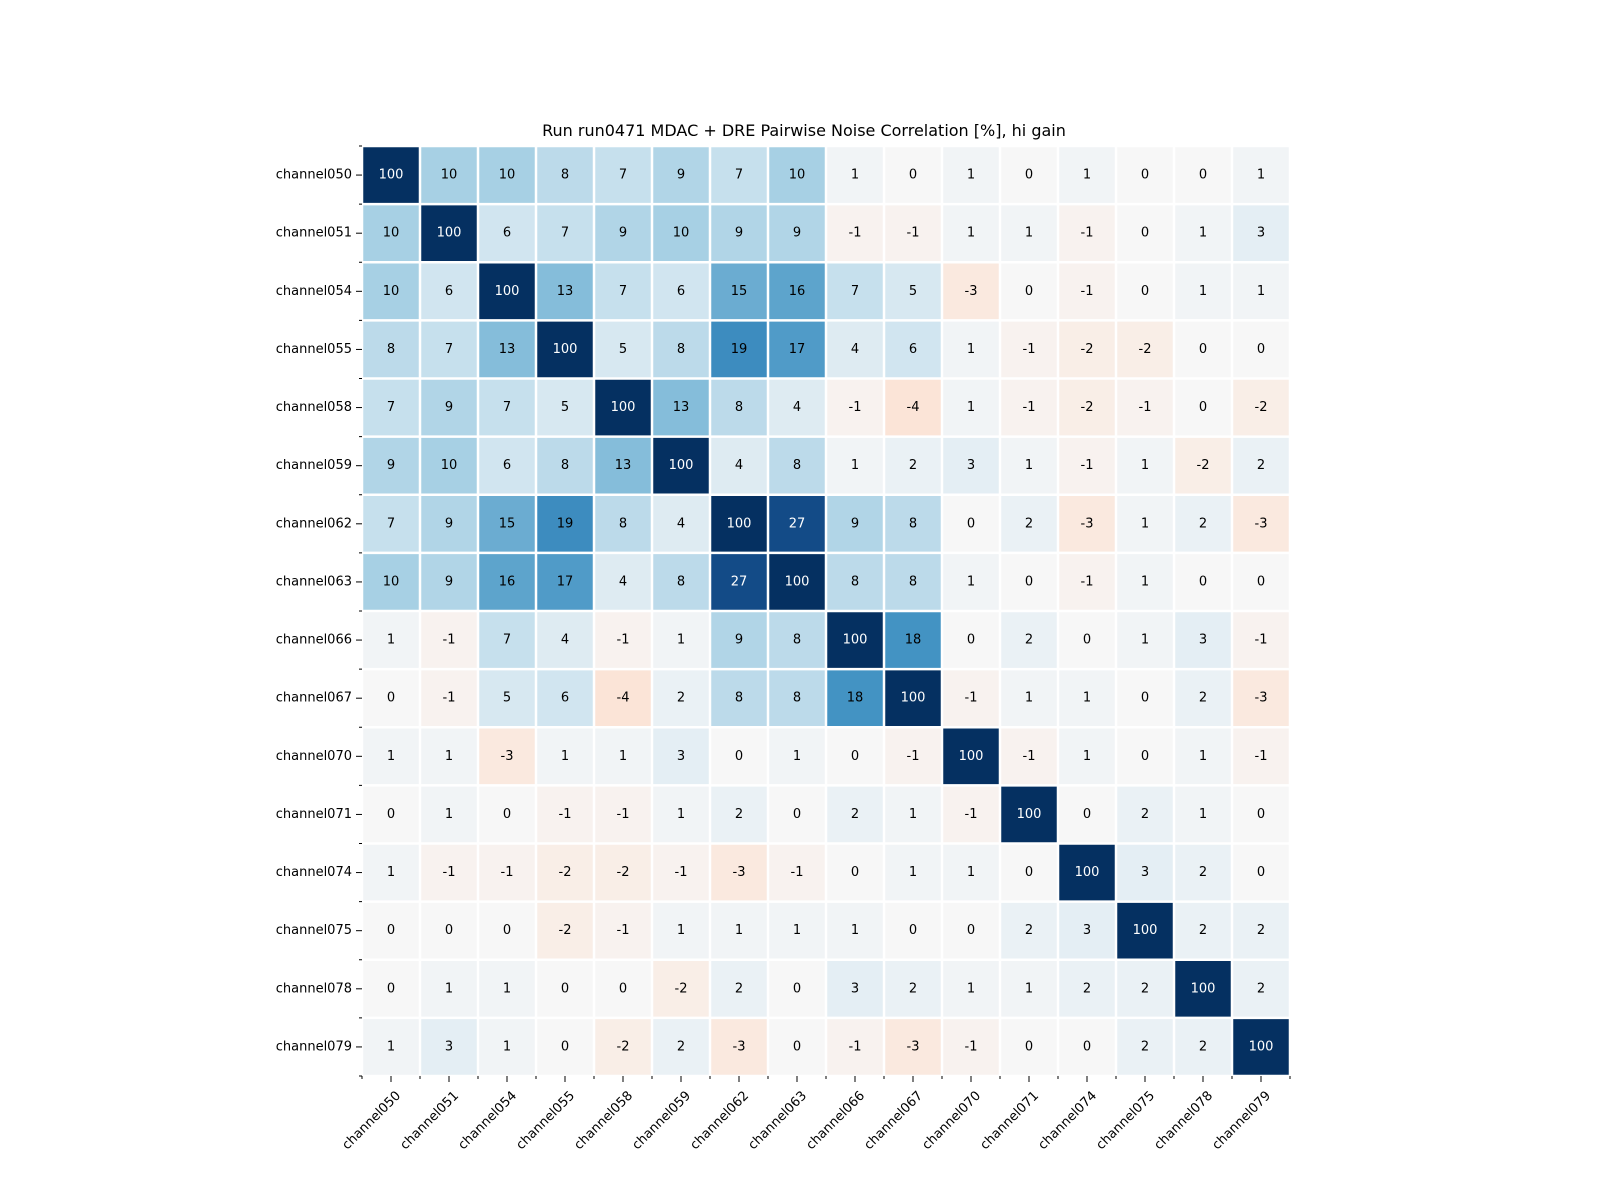 This screenshot has width=1600, height=1200. What do you see at coordinates (314, 175) in the screenshot?
I see `y-tick-label-channel050: channel050` at bounding box center [314, 175].